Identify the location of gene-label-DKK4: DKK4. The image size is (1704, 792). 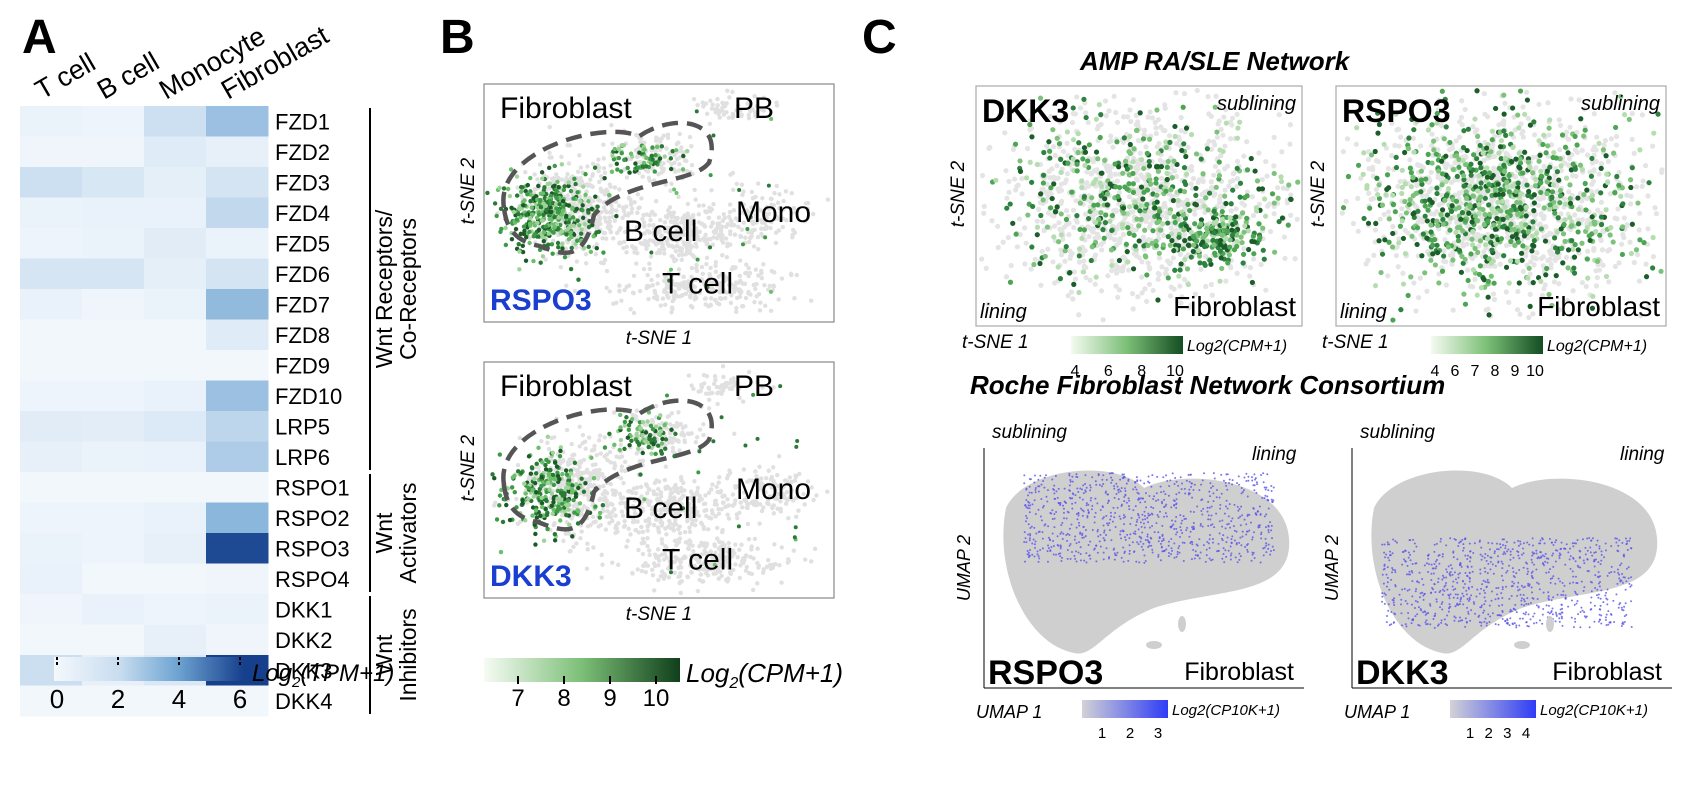
(303, 701).